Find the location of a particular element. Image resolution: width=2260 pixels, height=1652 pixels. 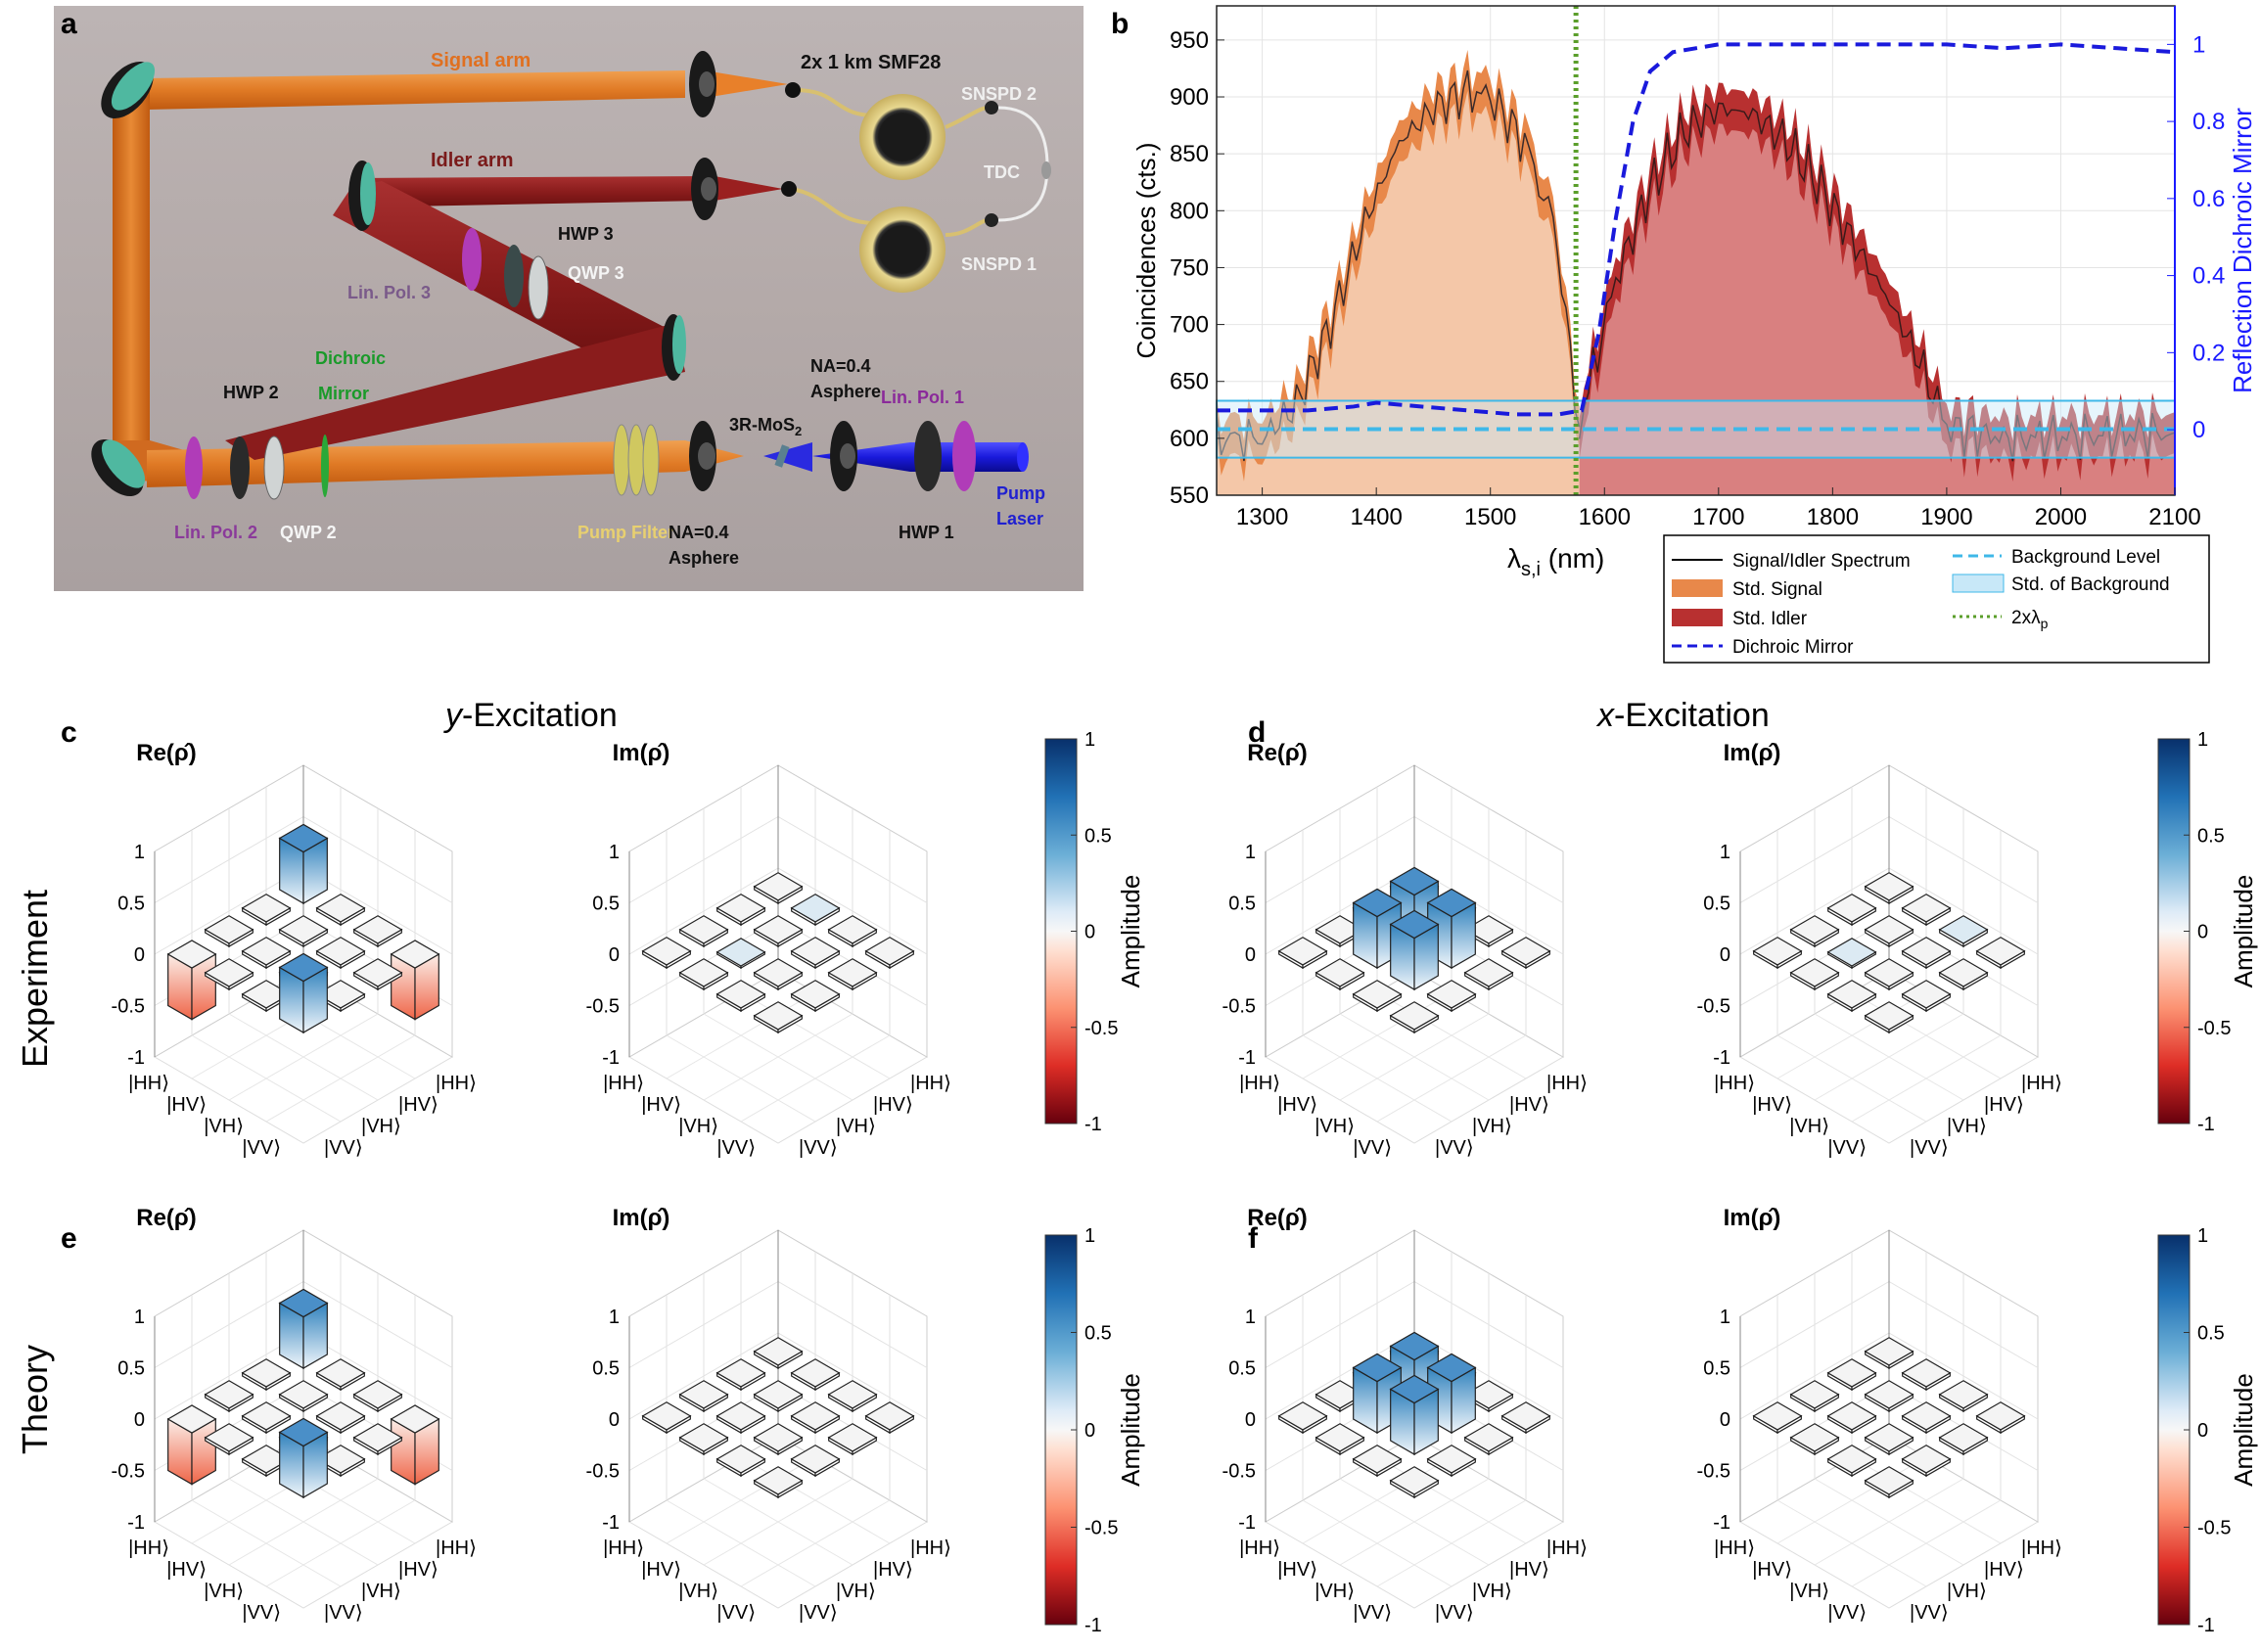

basis-left-e-re-2: |VH⟩ is located at coordinates (224, 1591).